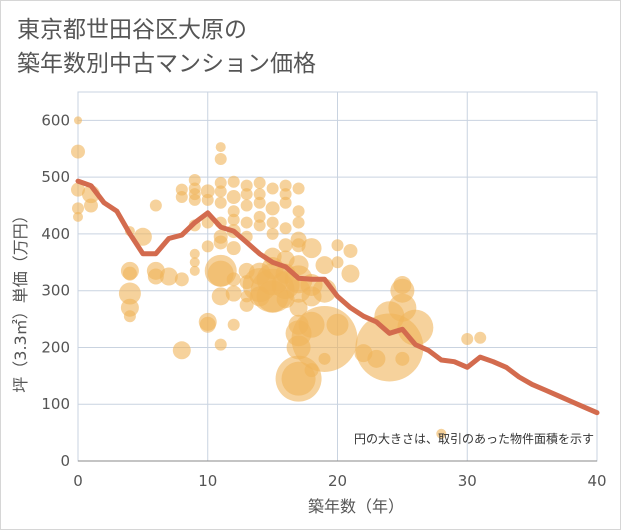  Describe the element at coordinates (132, 30) in the screenshot. I see `chart-title-line1: 東京都世田谷区大原の` at that location.